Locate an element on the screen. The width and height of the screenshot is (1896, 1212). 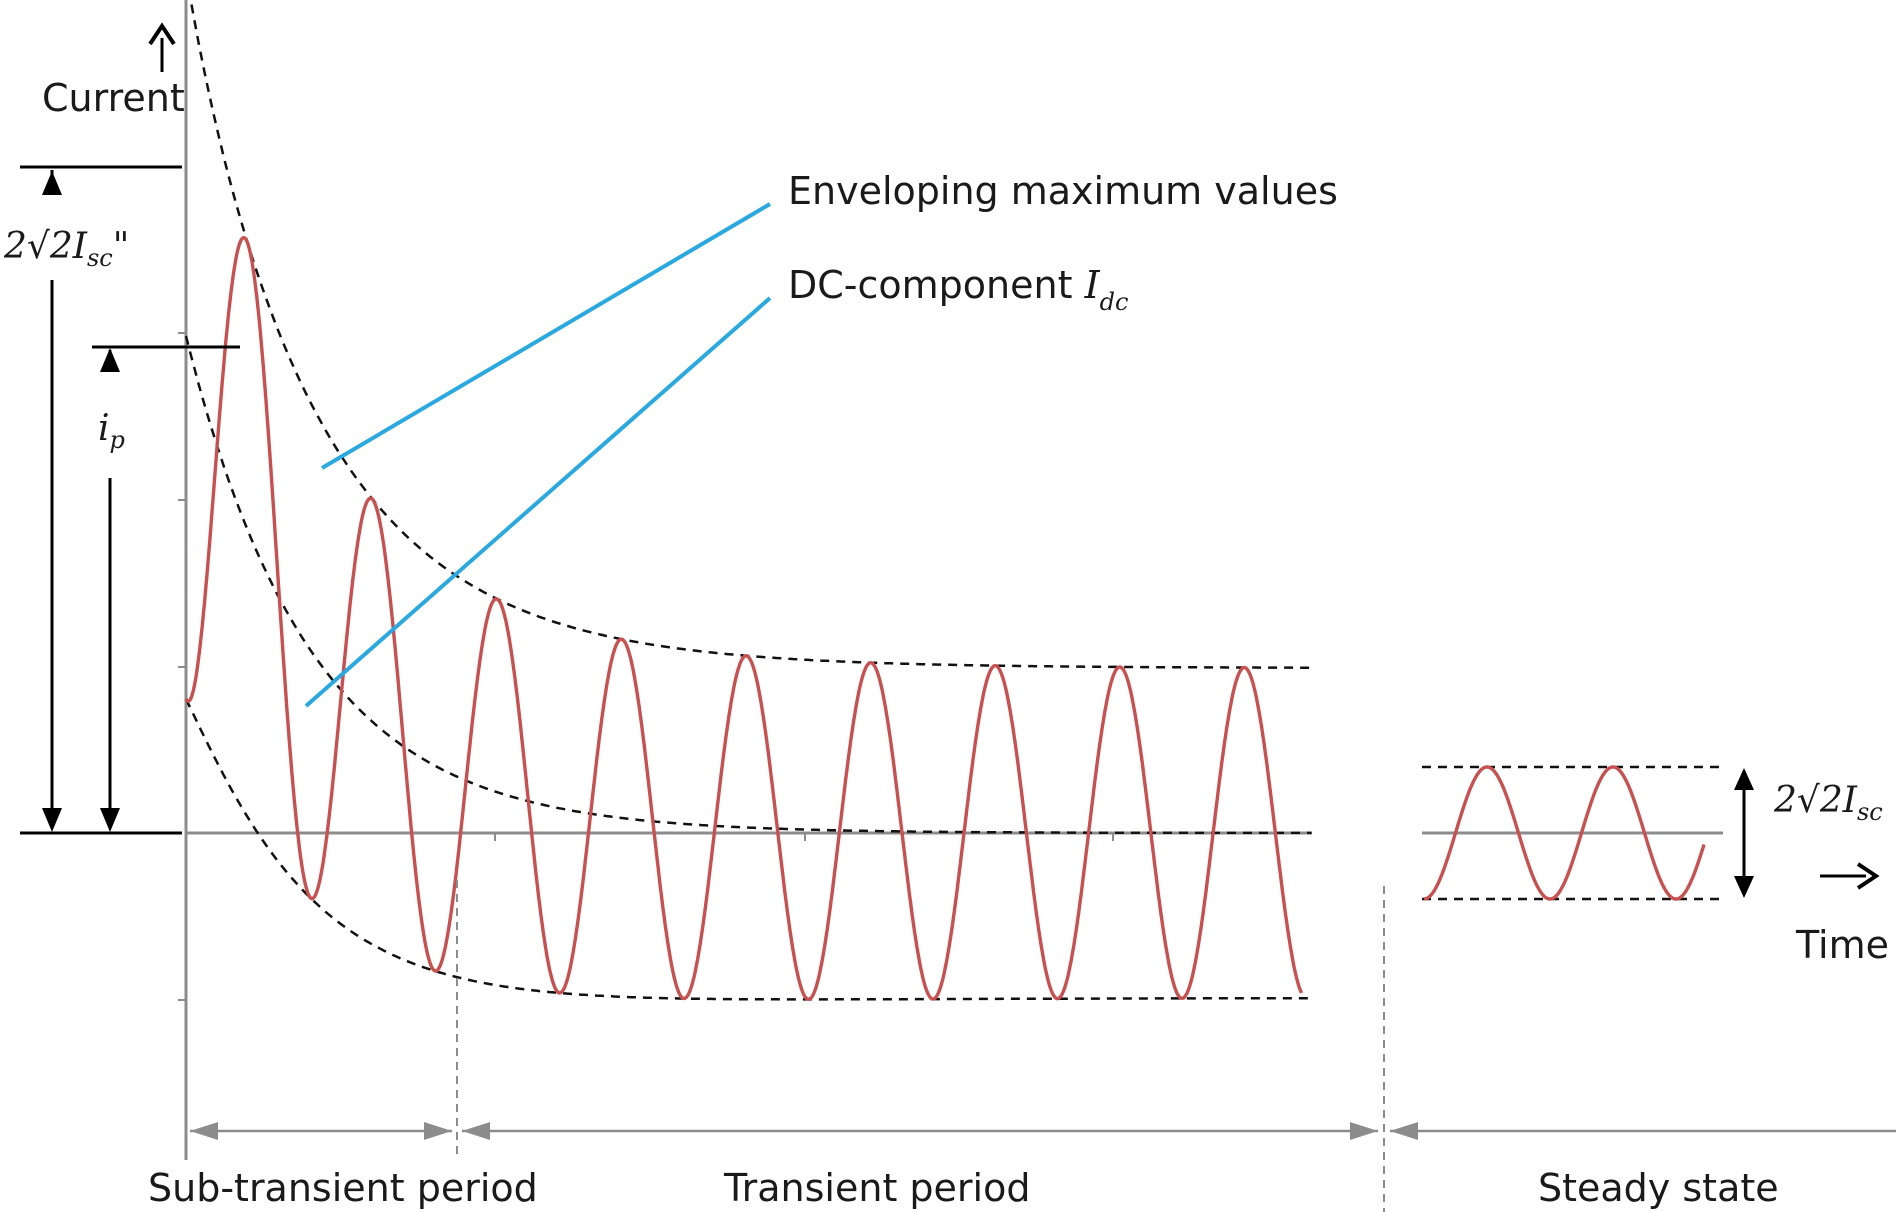
peak-label: ip is located at coordinates (111, 431).